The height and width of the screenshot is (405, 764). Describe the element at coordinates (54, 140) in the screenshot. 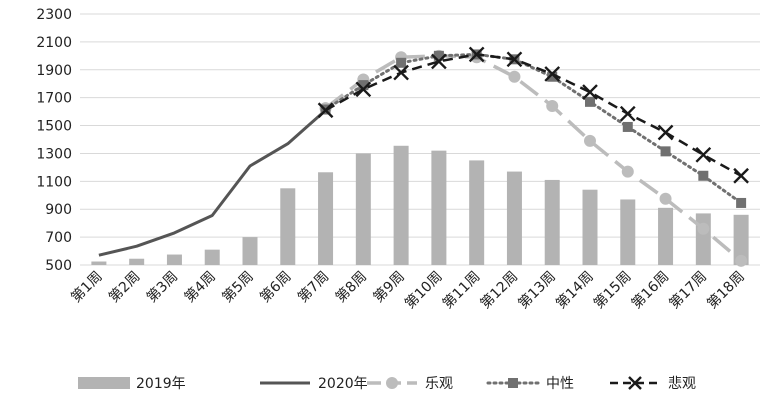

I see `y-axis-ticks: 500 700 900 1100 1300 1500 1700 1900 2100 2300` at that location.